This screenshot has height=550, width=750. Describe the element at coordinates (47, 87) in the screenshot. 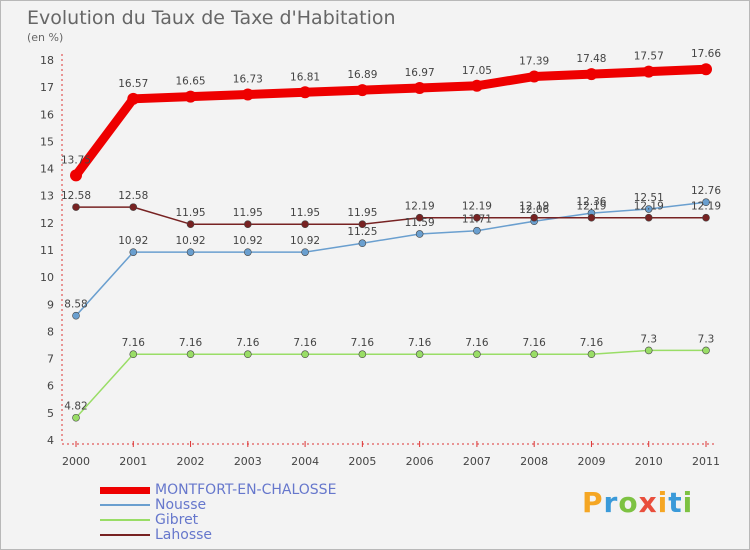

I see `y-tick-label: 17` at that location.